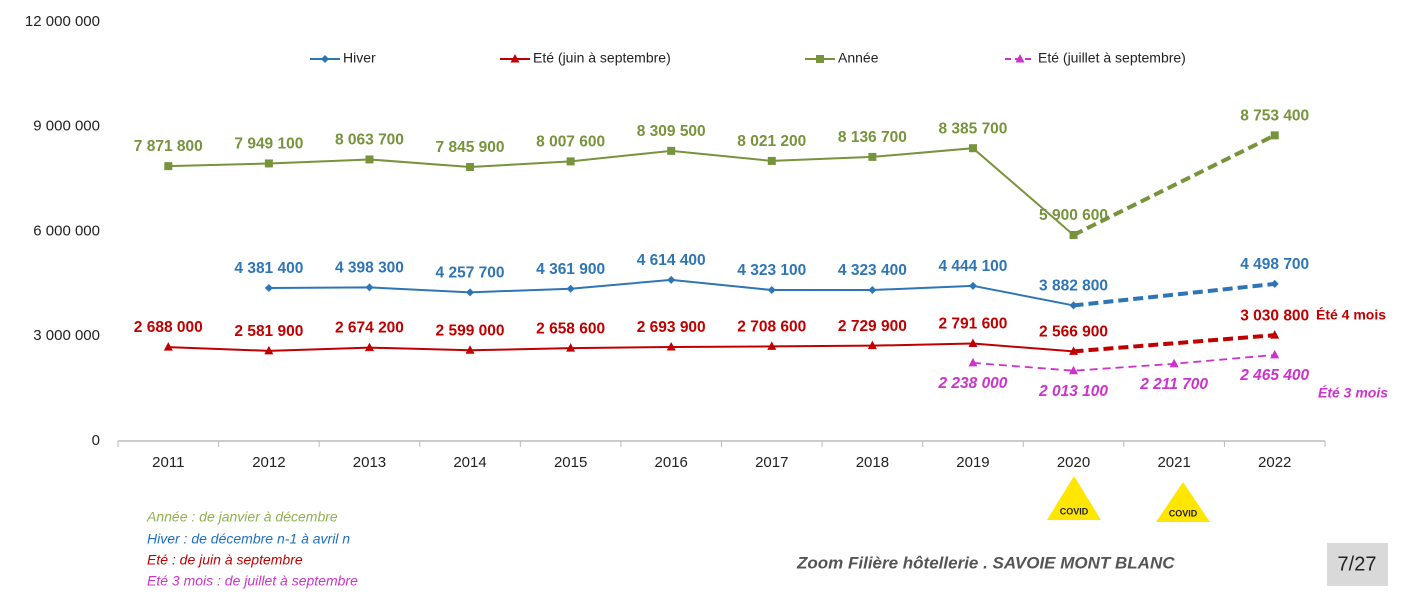 This screenshot has height=597, width=1416. What do you see at coordinates (359, 58) in the screenshot?
I see `legend-label: Hiver` at bounding box center [359, 58].